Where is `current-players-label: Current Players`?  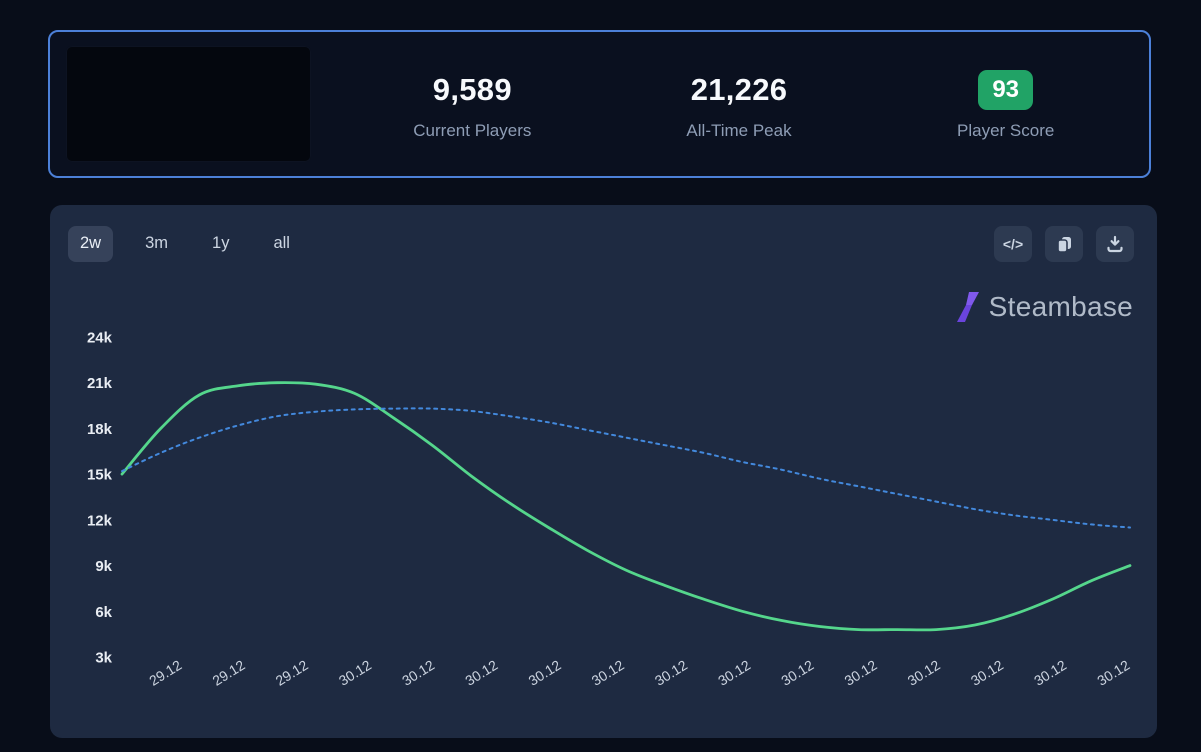 current-players-label: Current Players is located at coordinates (472, 130).